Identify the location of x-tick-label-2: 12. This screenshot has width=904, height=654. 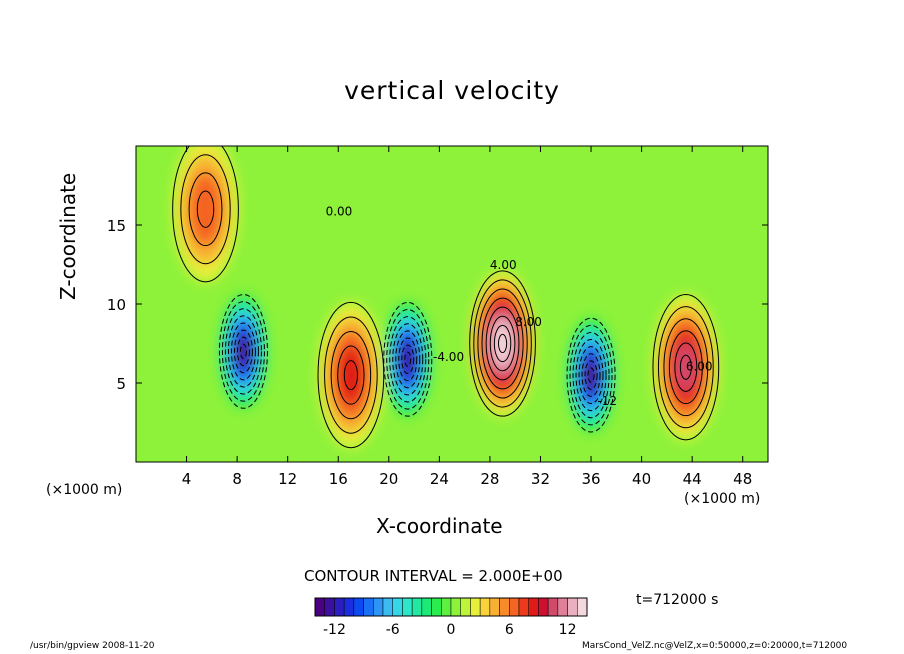
(287, 479).